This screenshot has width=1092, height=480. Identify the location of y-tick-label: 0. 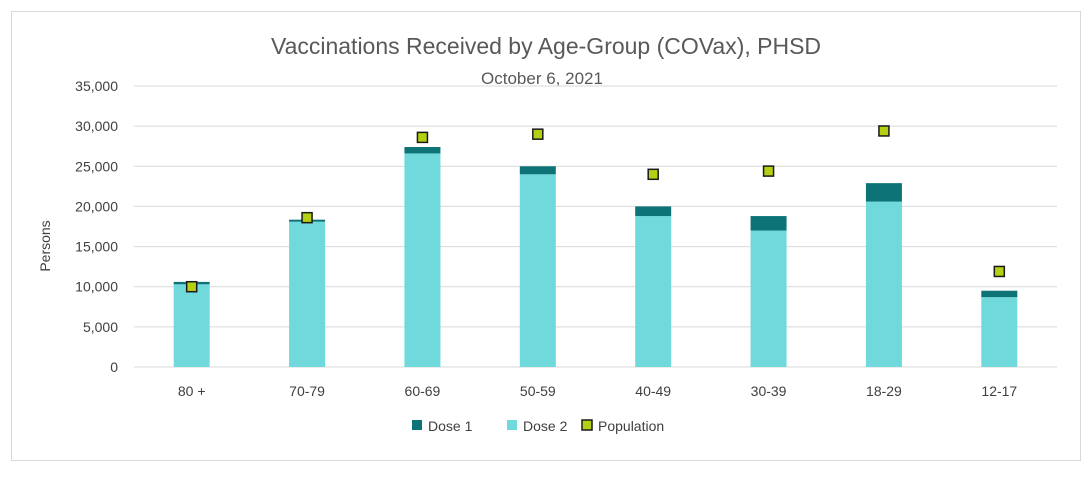
(114, 367).